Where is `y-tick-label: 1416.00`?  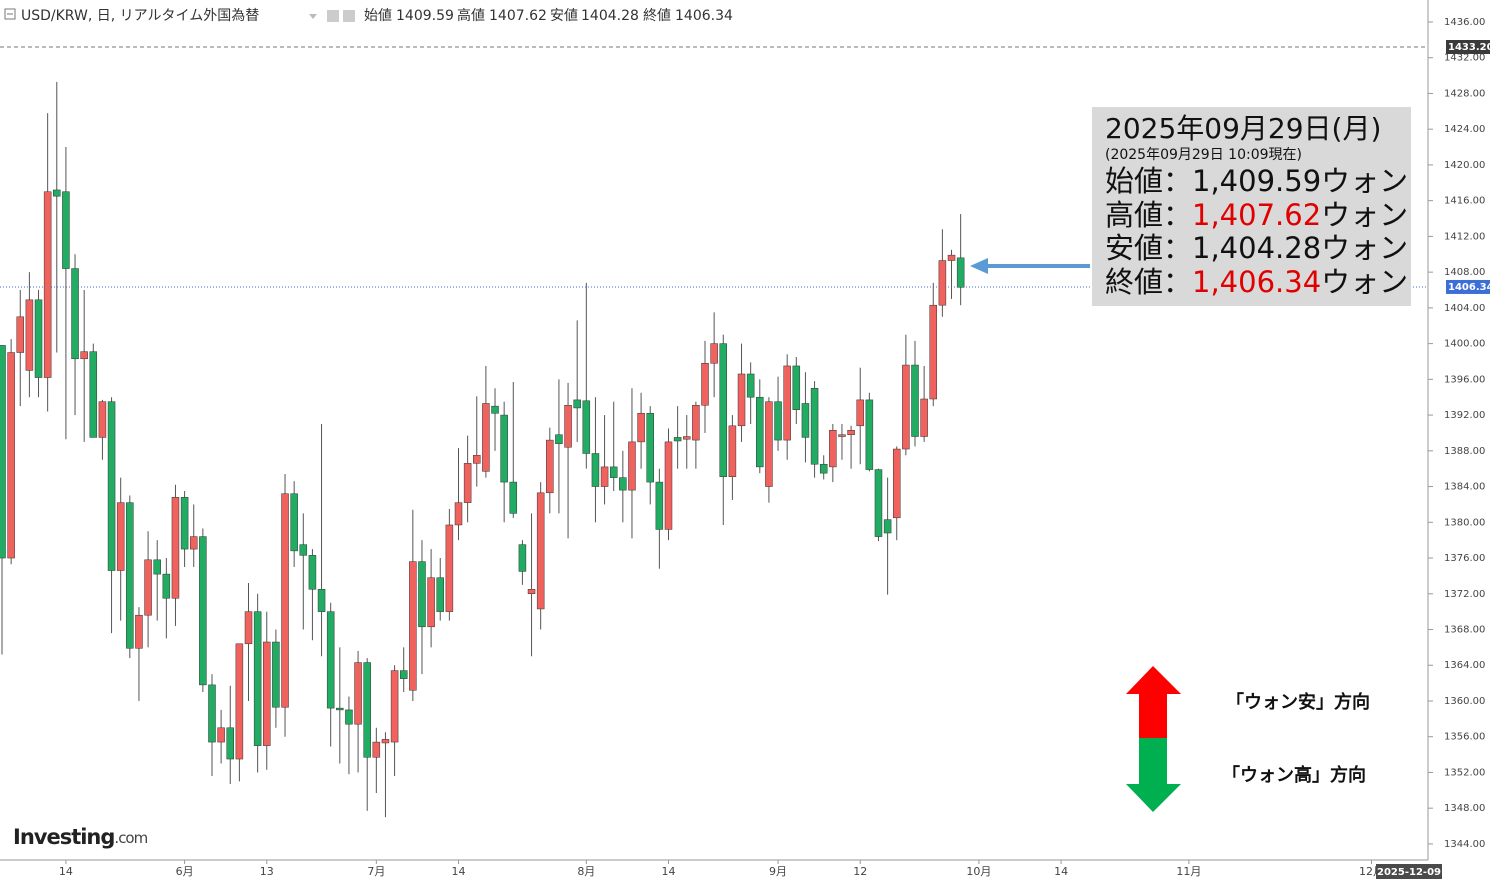 y-tick-label: 1416.00 is located at coordinates (1464, 201).